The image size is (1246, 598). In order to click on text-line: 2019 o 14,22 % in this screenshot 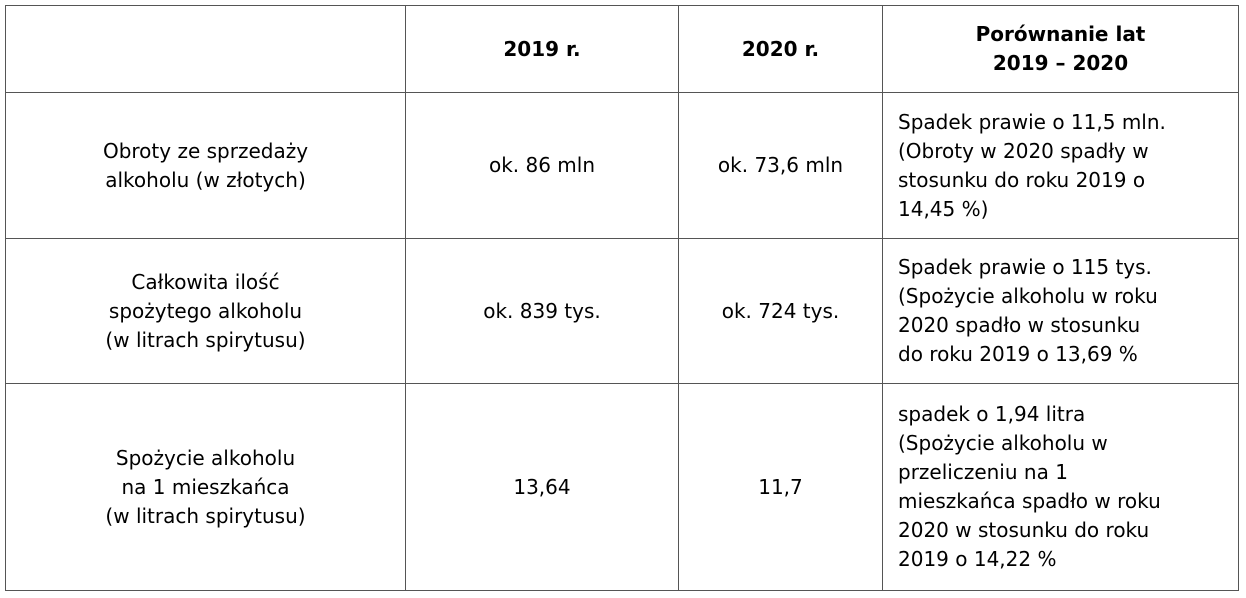, I will do `click(977, 559)`.